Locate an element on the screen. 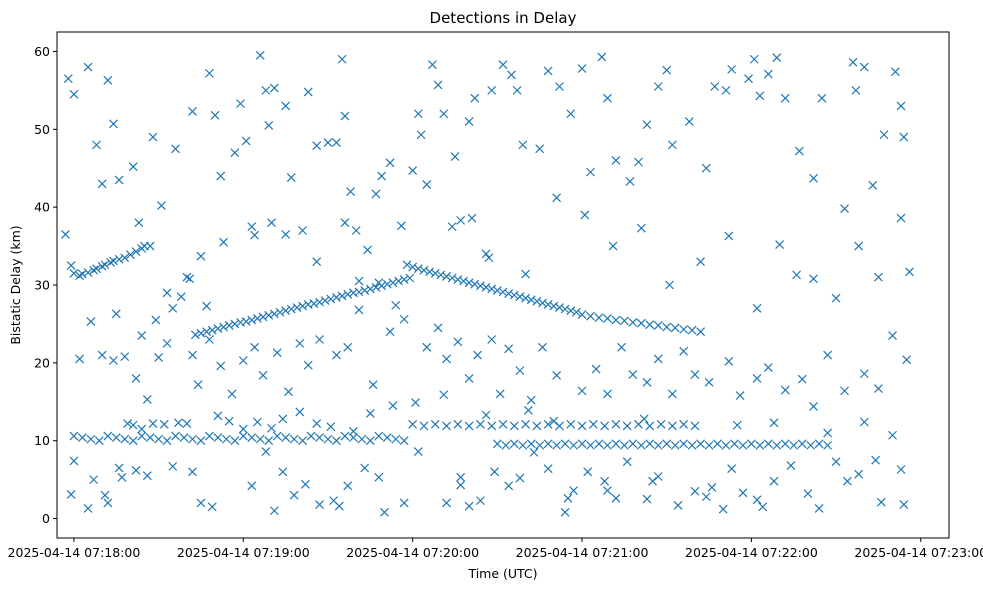  x-axis-label: Time (UTC) is located at coordinates (502, 573).